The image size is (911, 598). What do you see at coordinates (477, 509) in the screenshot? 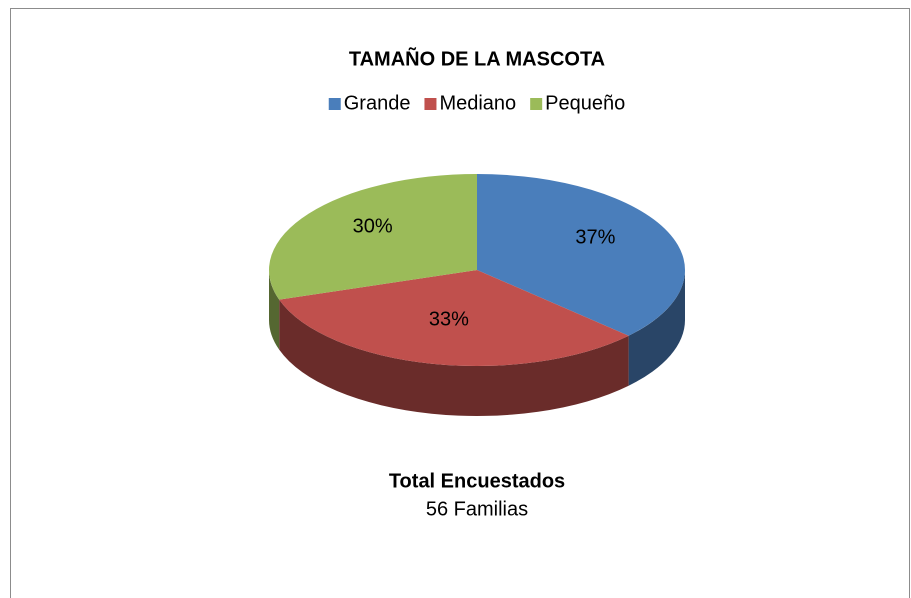
I see `annotation: 56 Familias` at bounding box center [477, 509].